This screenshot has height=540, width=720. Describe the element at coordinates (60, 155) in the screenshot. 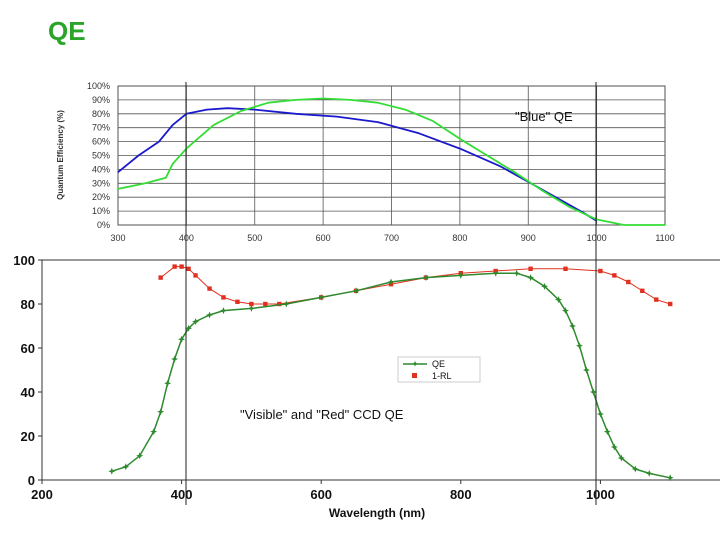

I see `blue-qe-ylabel: Quantum Efficiency (%)` at that location.